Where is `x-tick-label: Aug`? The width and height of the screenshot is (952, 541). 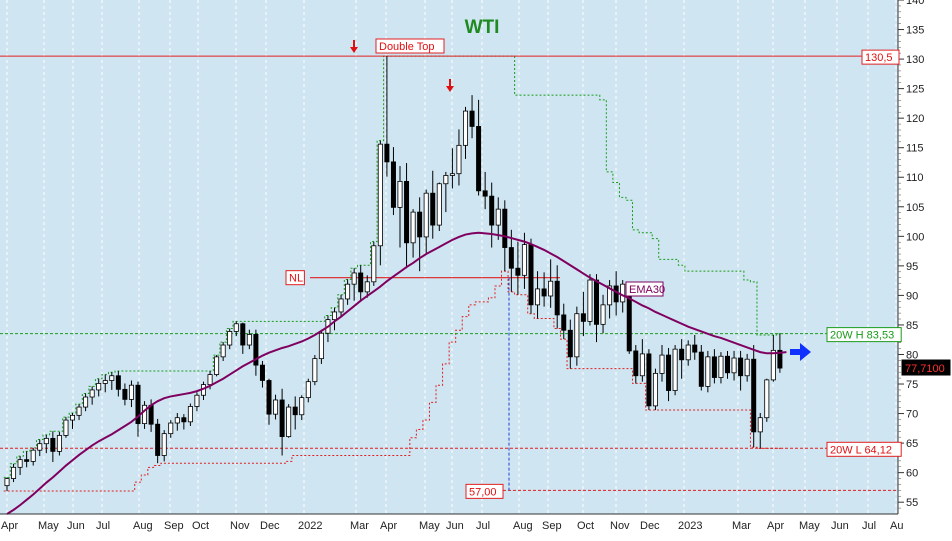 x-tick-label: Aug is located at coordinates (143, 526).